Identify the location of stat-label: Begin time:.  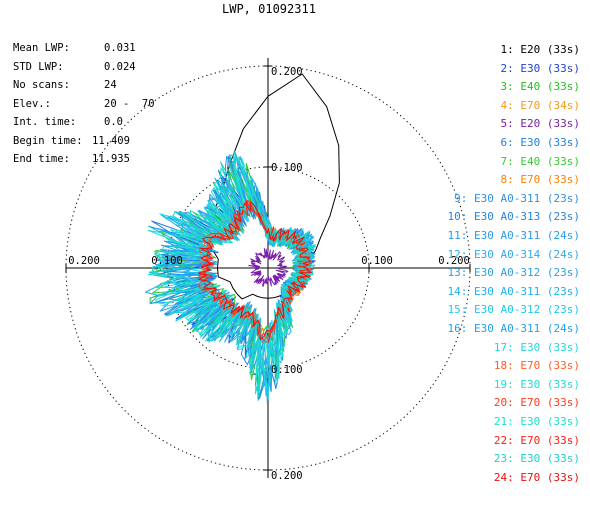
(48, 140).